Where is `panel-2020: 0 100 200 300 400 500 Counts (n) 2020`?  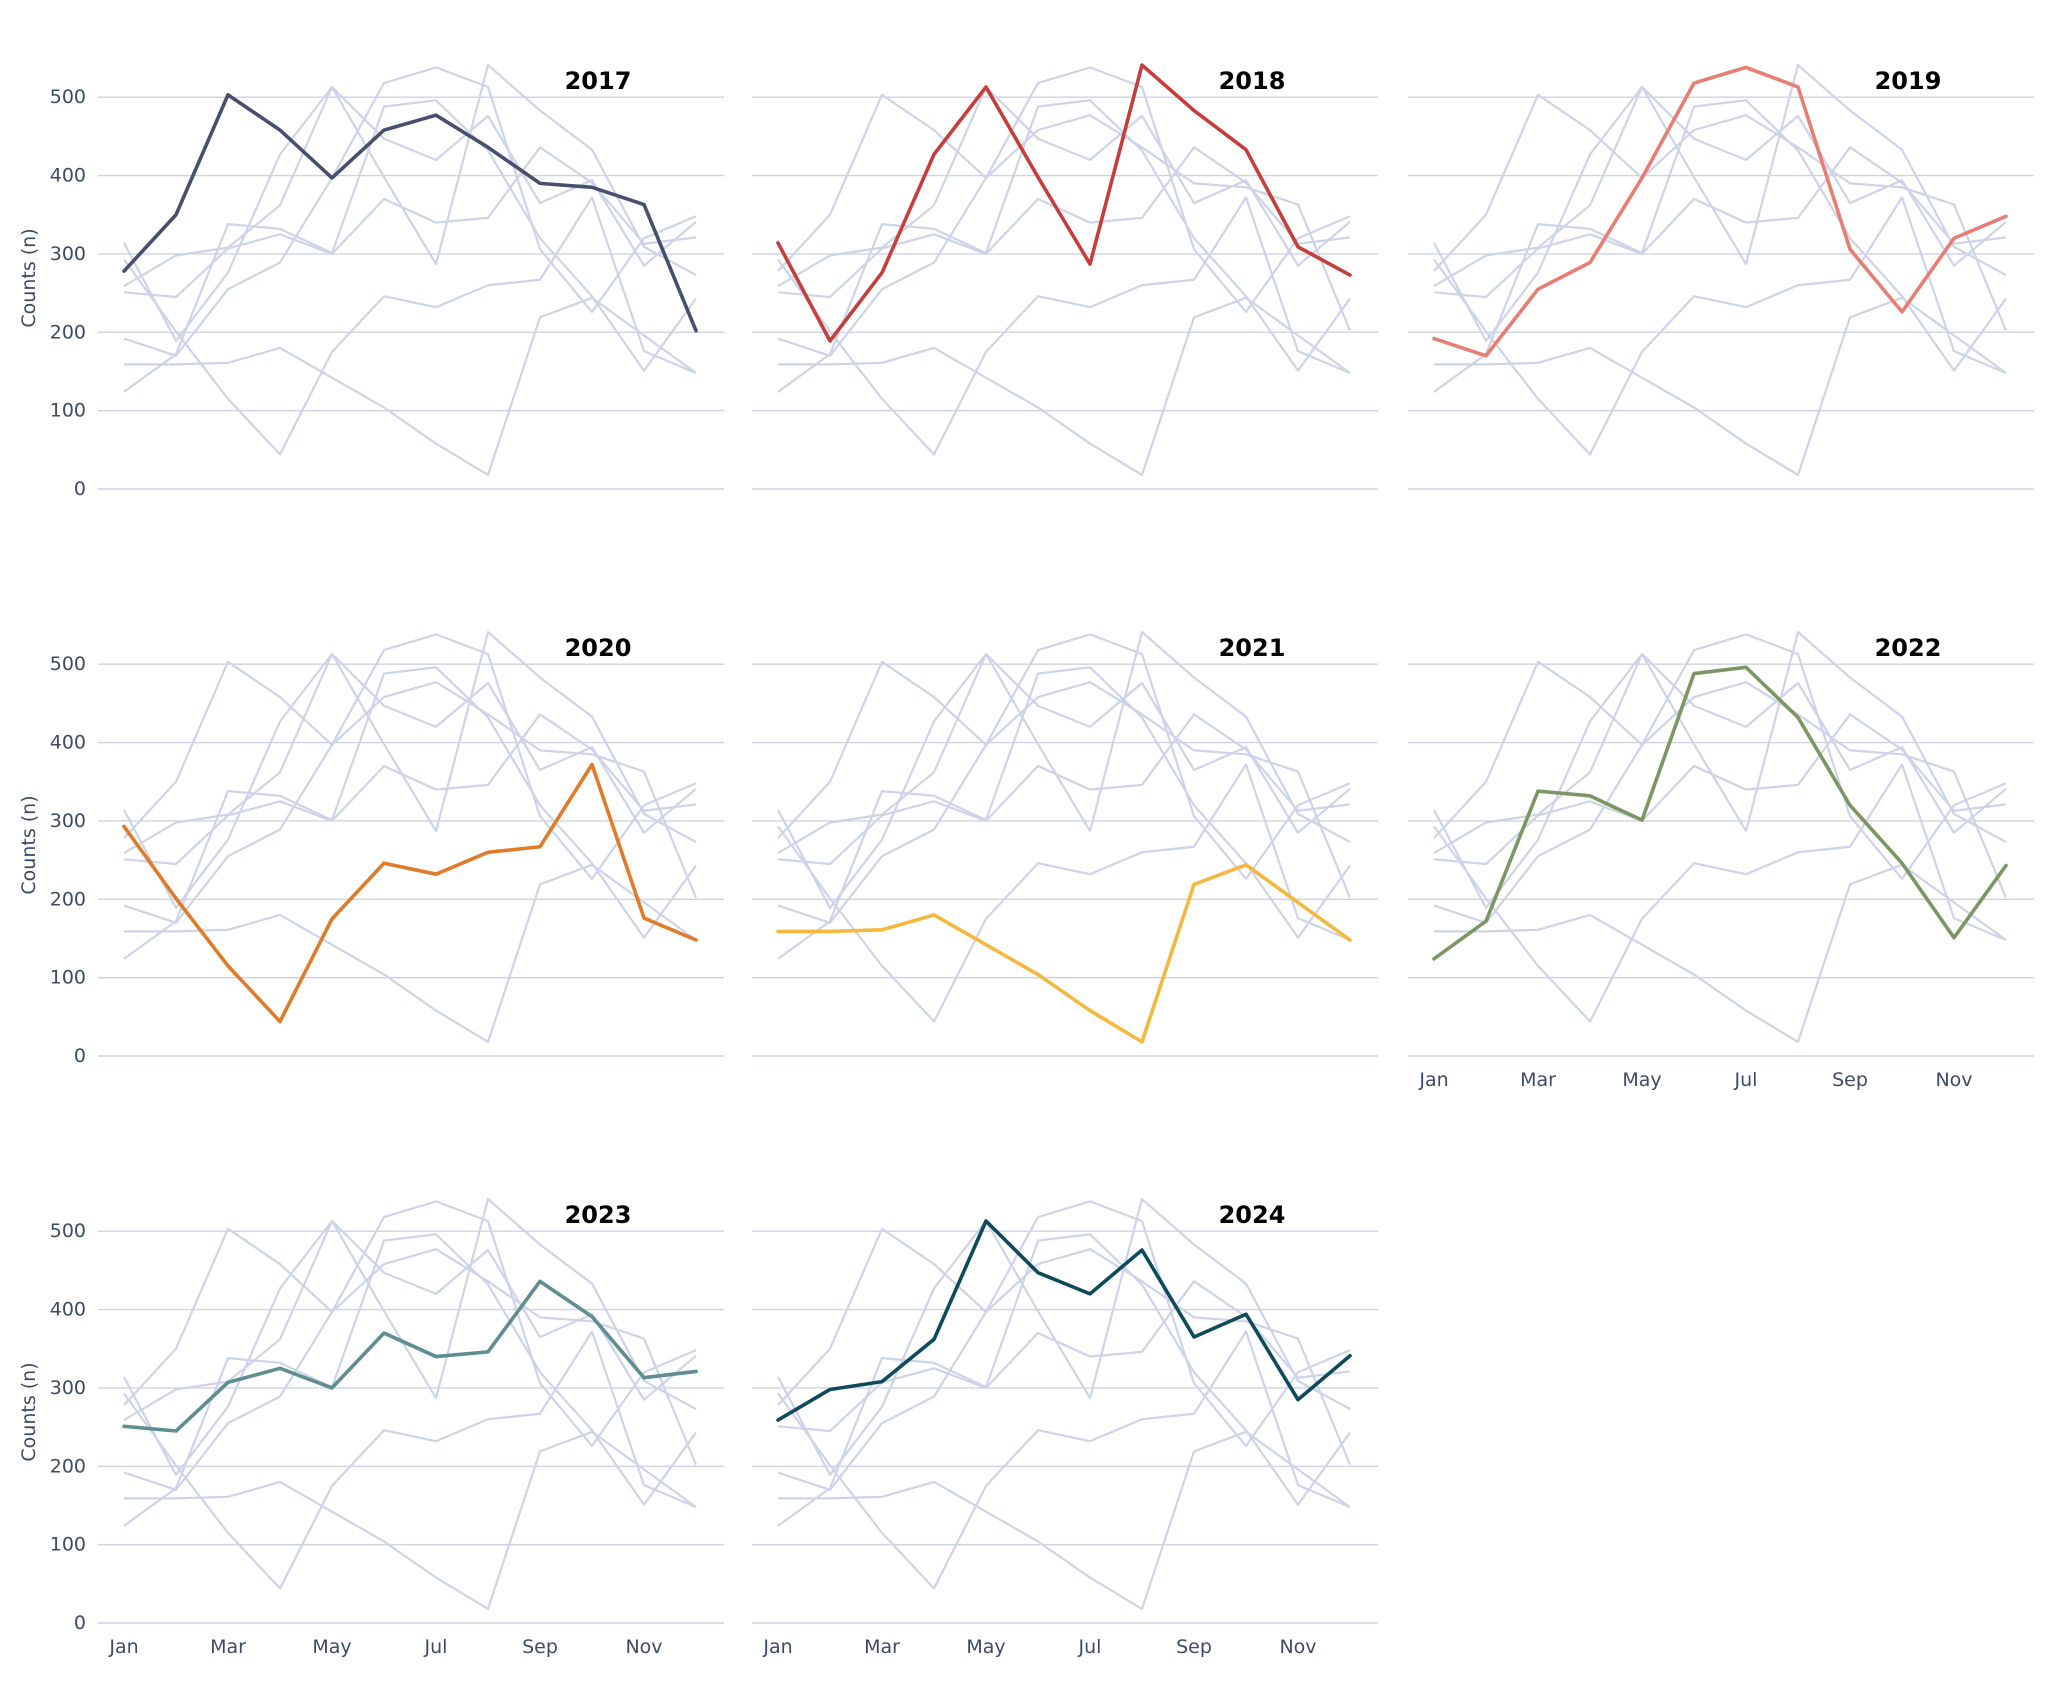
panel-2020: 0 100 200 300 400 500 Counts (n) 2020 is located at coordinates (371, 848).